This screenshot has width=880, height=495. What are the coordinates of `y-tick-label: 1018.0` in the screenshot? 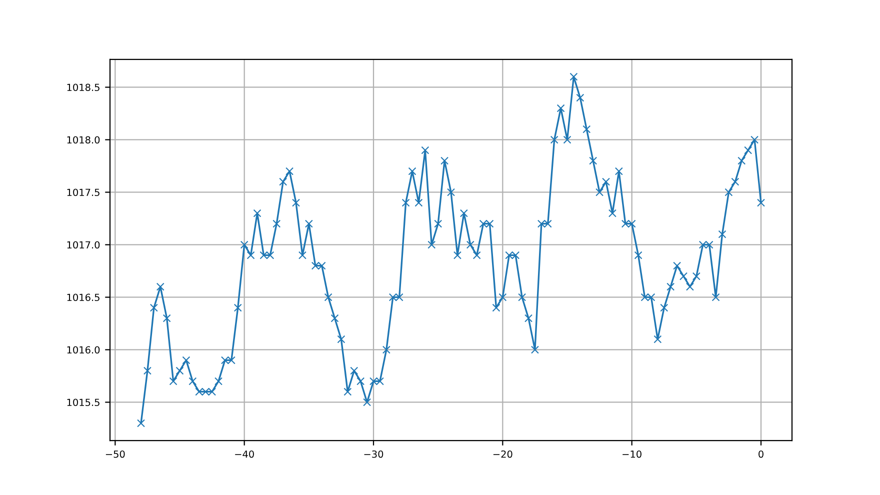 It's located at (83, 140).